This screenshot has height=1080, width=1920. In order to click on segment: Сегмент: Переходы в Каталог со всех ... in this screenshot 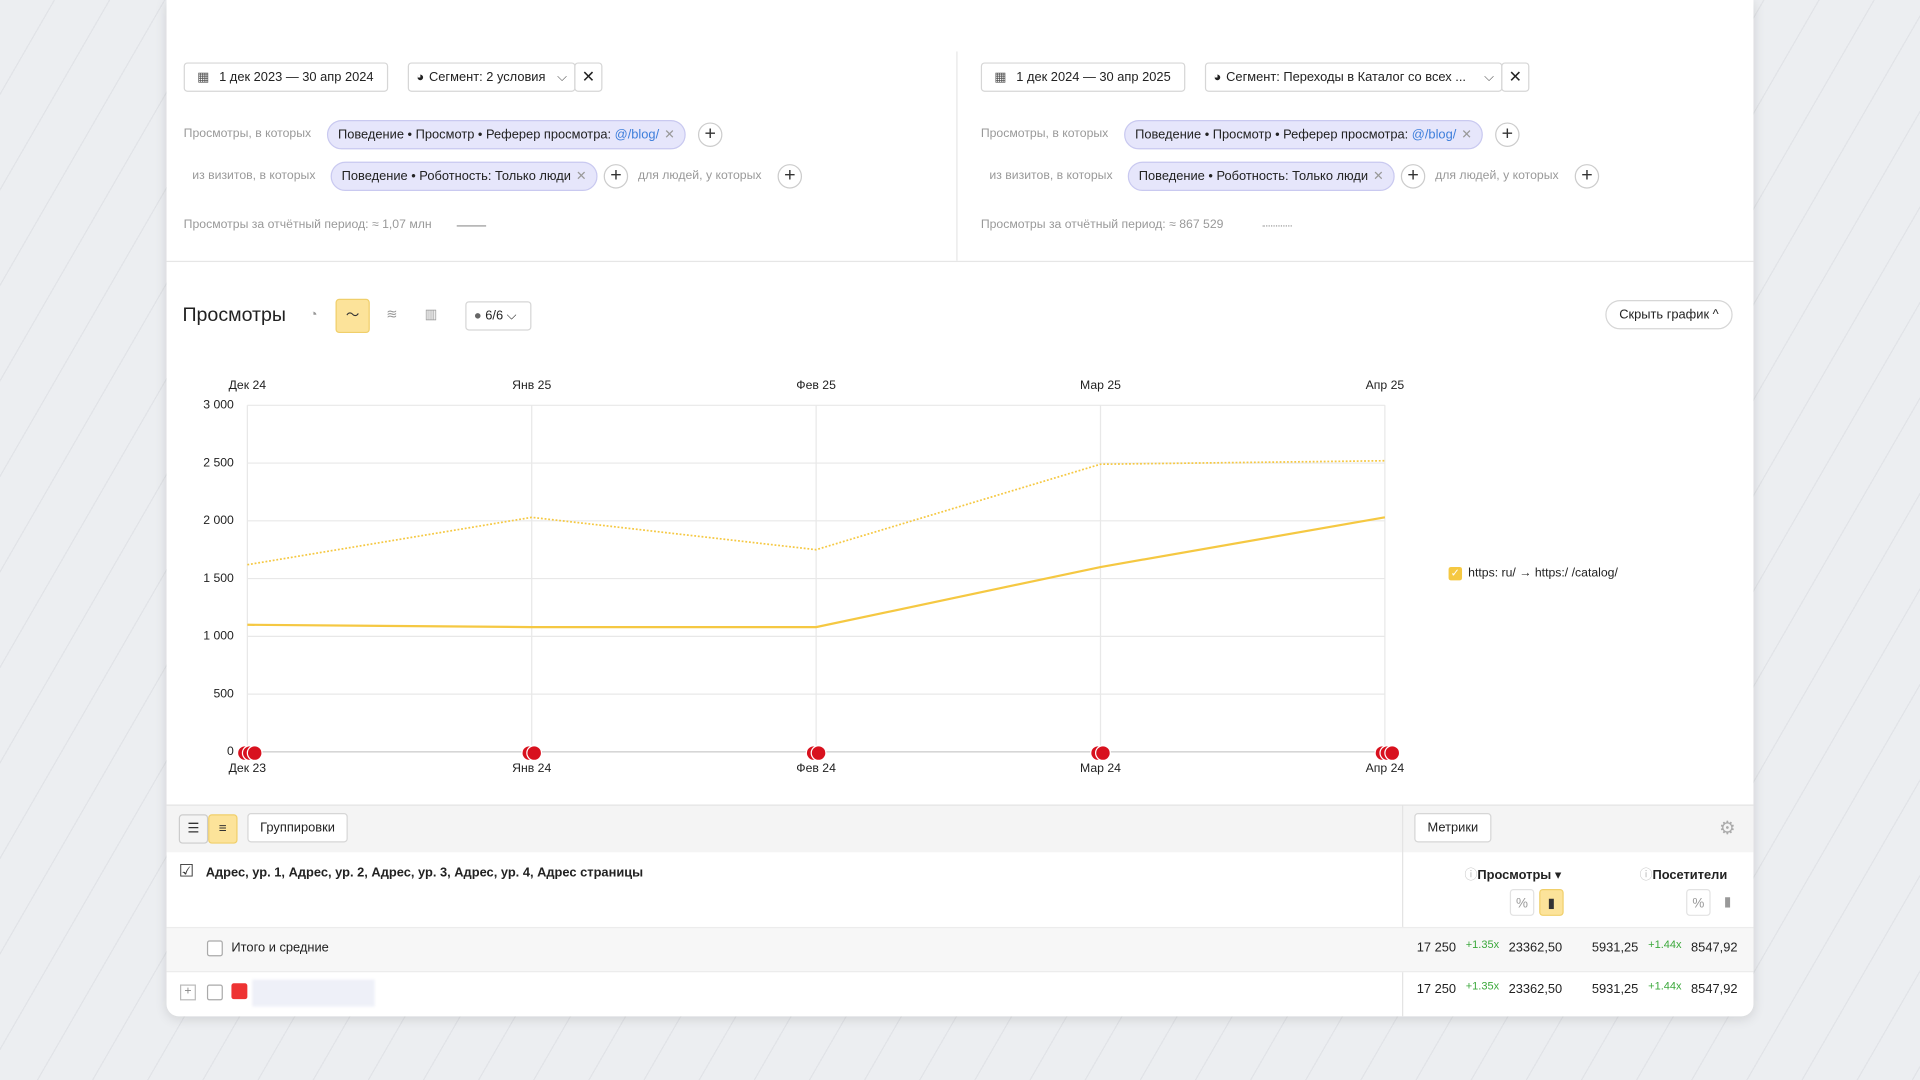, I will do `click(1346, 77)`.